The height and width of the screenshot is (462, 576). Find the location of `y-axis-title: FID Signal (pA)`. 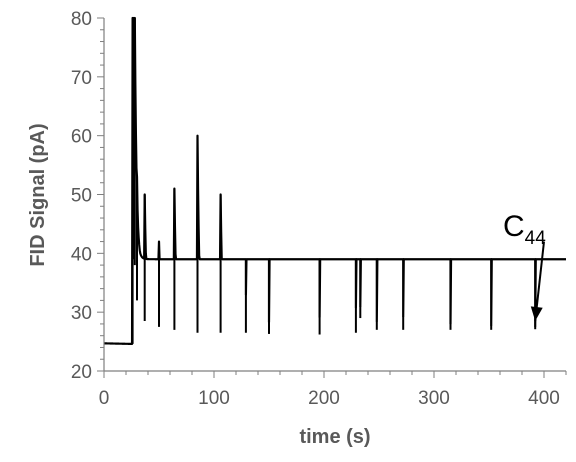

y-axis-title: FID Signal (pA) is located at coordinates (38, 194).